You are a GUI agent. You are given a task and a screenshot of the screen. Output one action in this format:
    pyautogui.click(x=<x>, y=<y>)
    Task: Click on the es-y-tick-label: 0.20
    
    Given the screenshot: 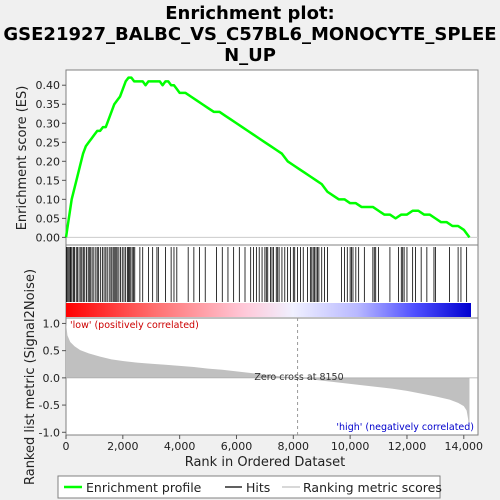 What is the action you would take?
    pyautogui.click(x=48, y=161)
    